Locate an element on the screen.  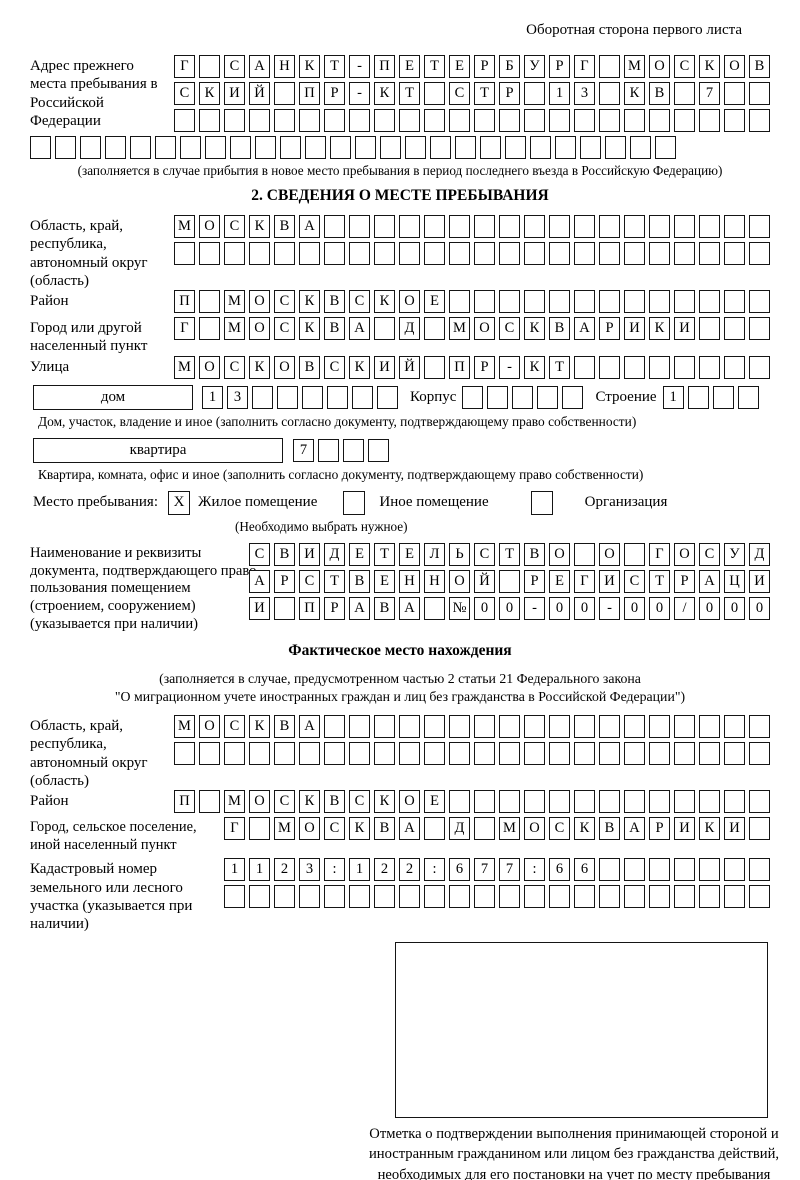
char-cell: Г is located at coordinates (184, 329).